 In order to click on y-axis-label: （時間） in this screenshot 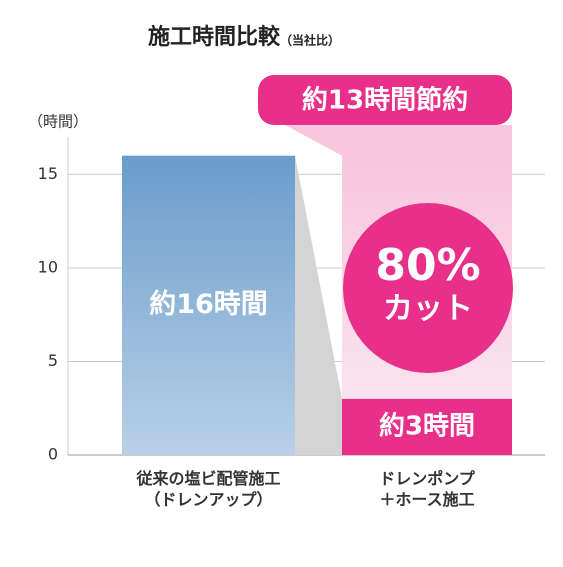, I will do `click(58, 122)`.